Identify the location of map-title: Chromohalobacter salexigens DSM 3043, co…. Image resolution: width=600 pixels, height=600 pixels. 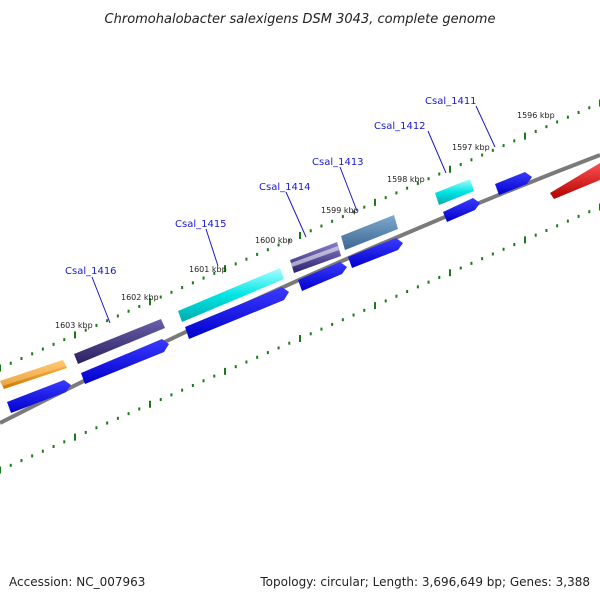
(300, 19).